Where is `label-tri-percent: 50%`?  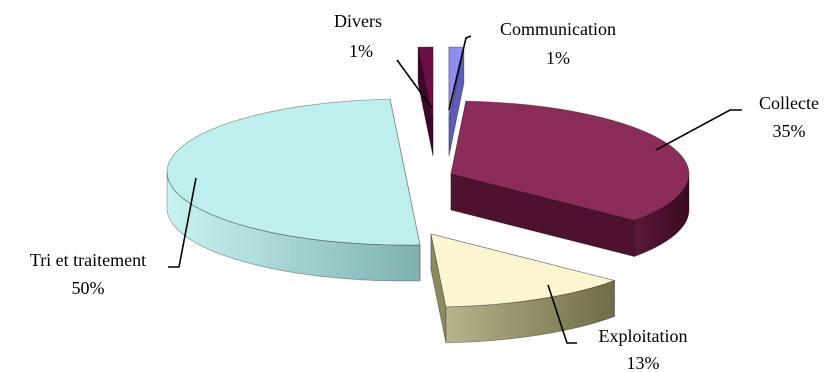 label-tri-percent: 50% is located at coordinates (88, 288).